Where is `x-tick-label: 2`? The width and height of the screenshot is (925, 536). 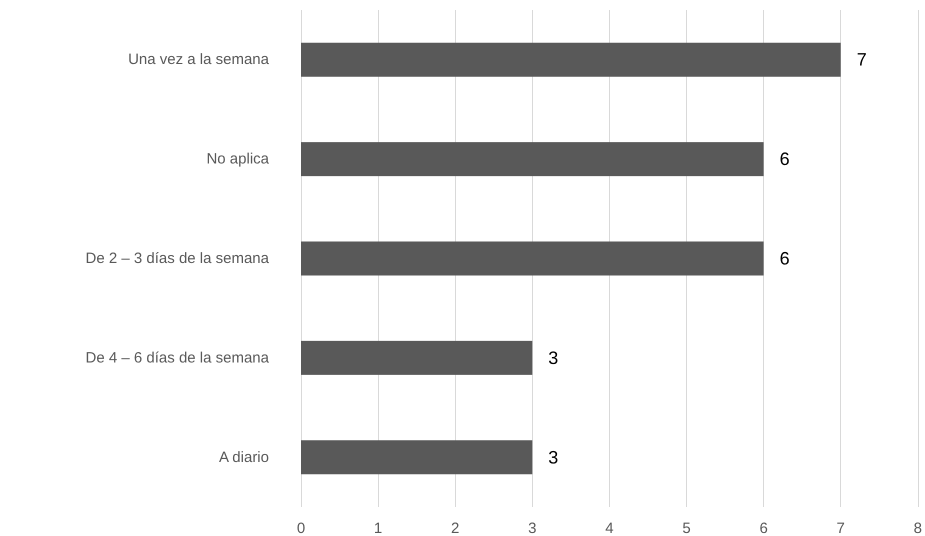 x-tick-label: 2 is located at coordinates (455, 528).